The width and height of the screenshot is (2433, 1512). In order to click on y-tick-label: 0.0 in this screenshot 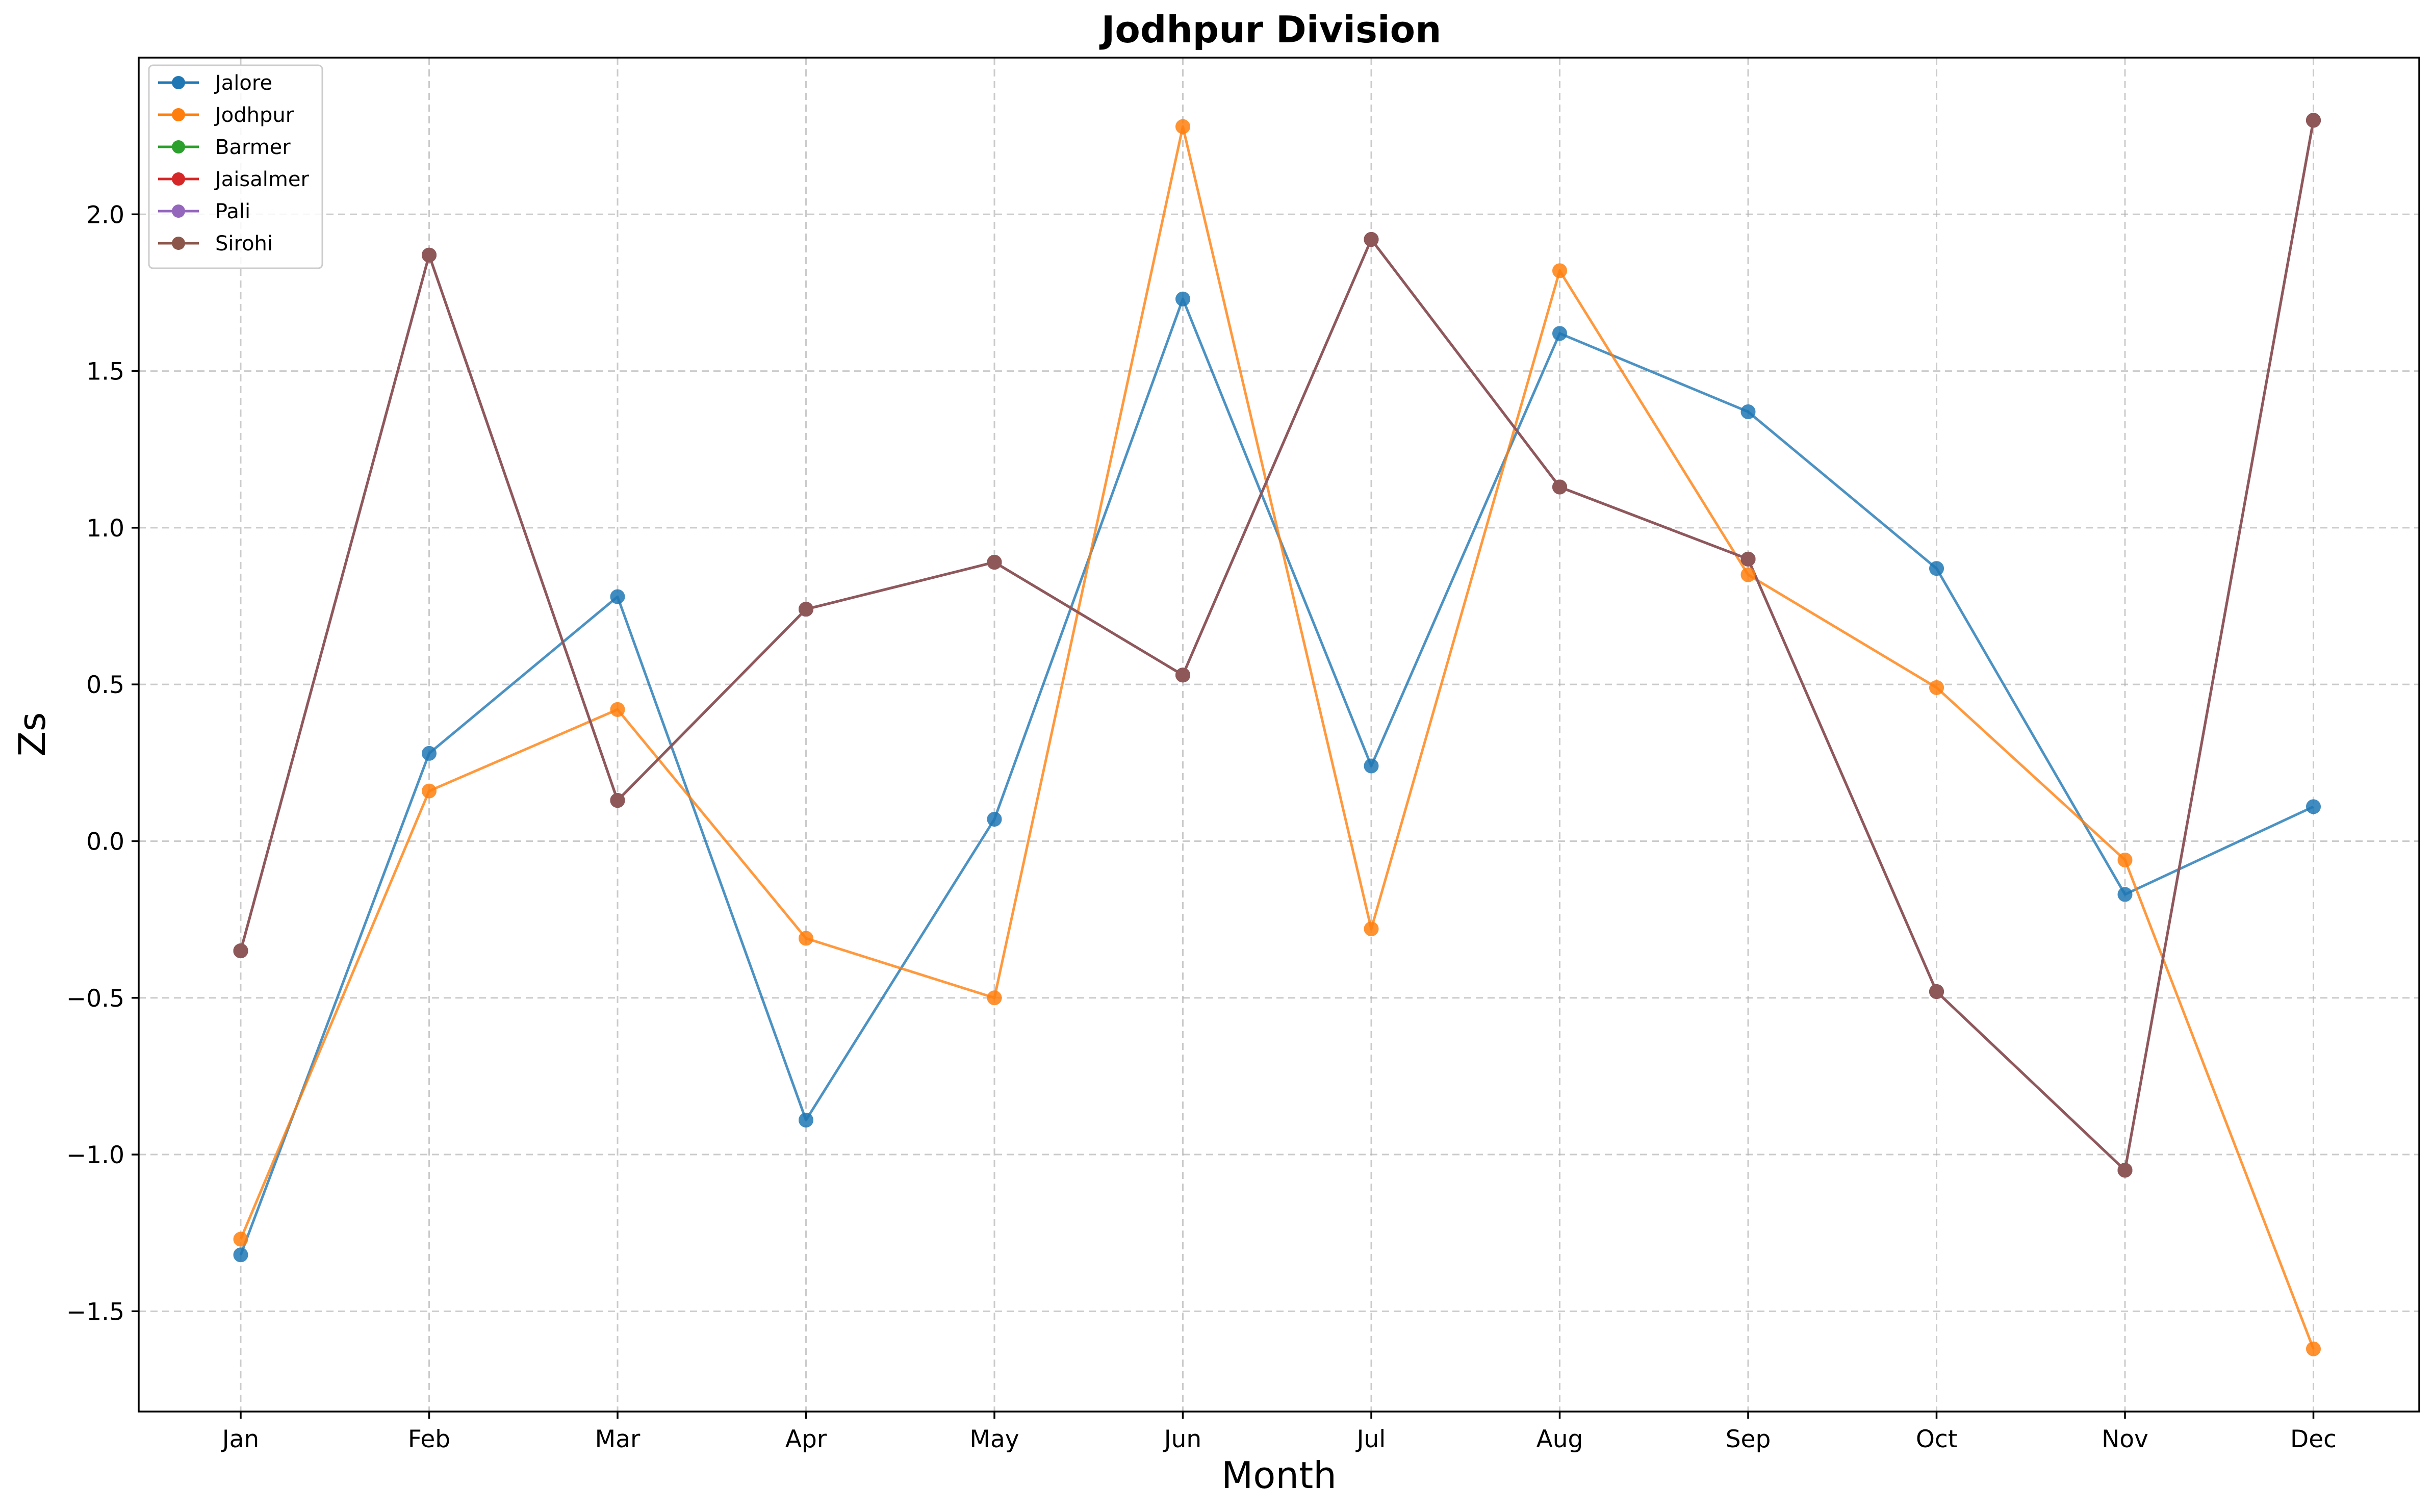, I will do `click(105, 842)`.